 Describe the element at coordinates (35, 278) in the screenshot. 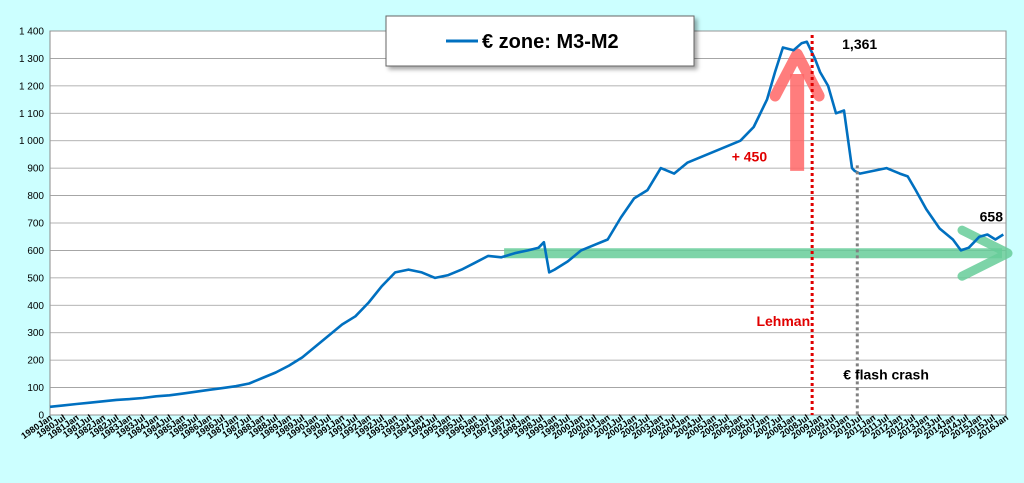

I see `y-tick-label: 500` at that location.